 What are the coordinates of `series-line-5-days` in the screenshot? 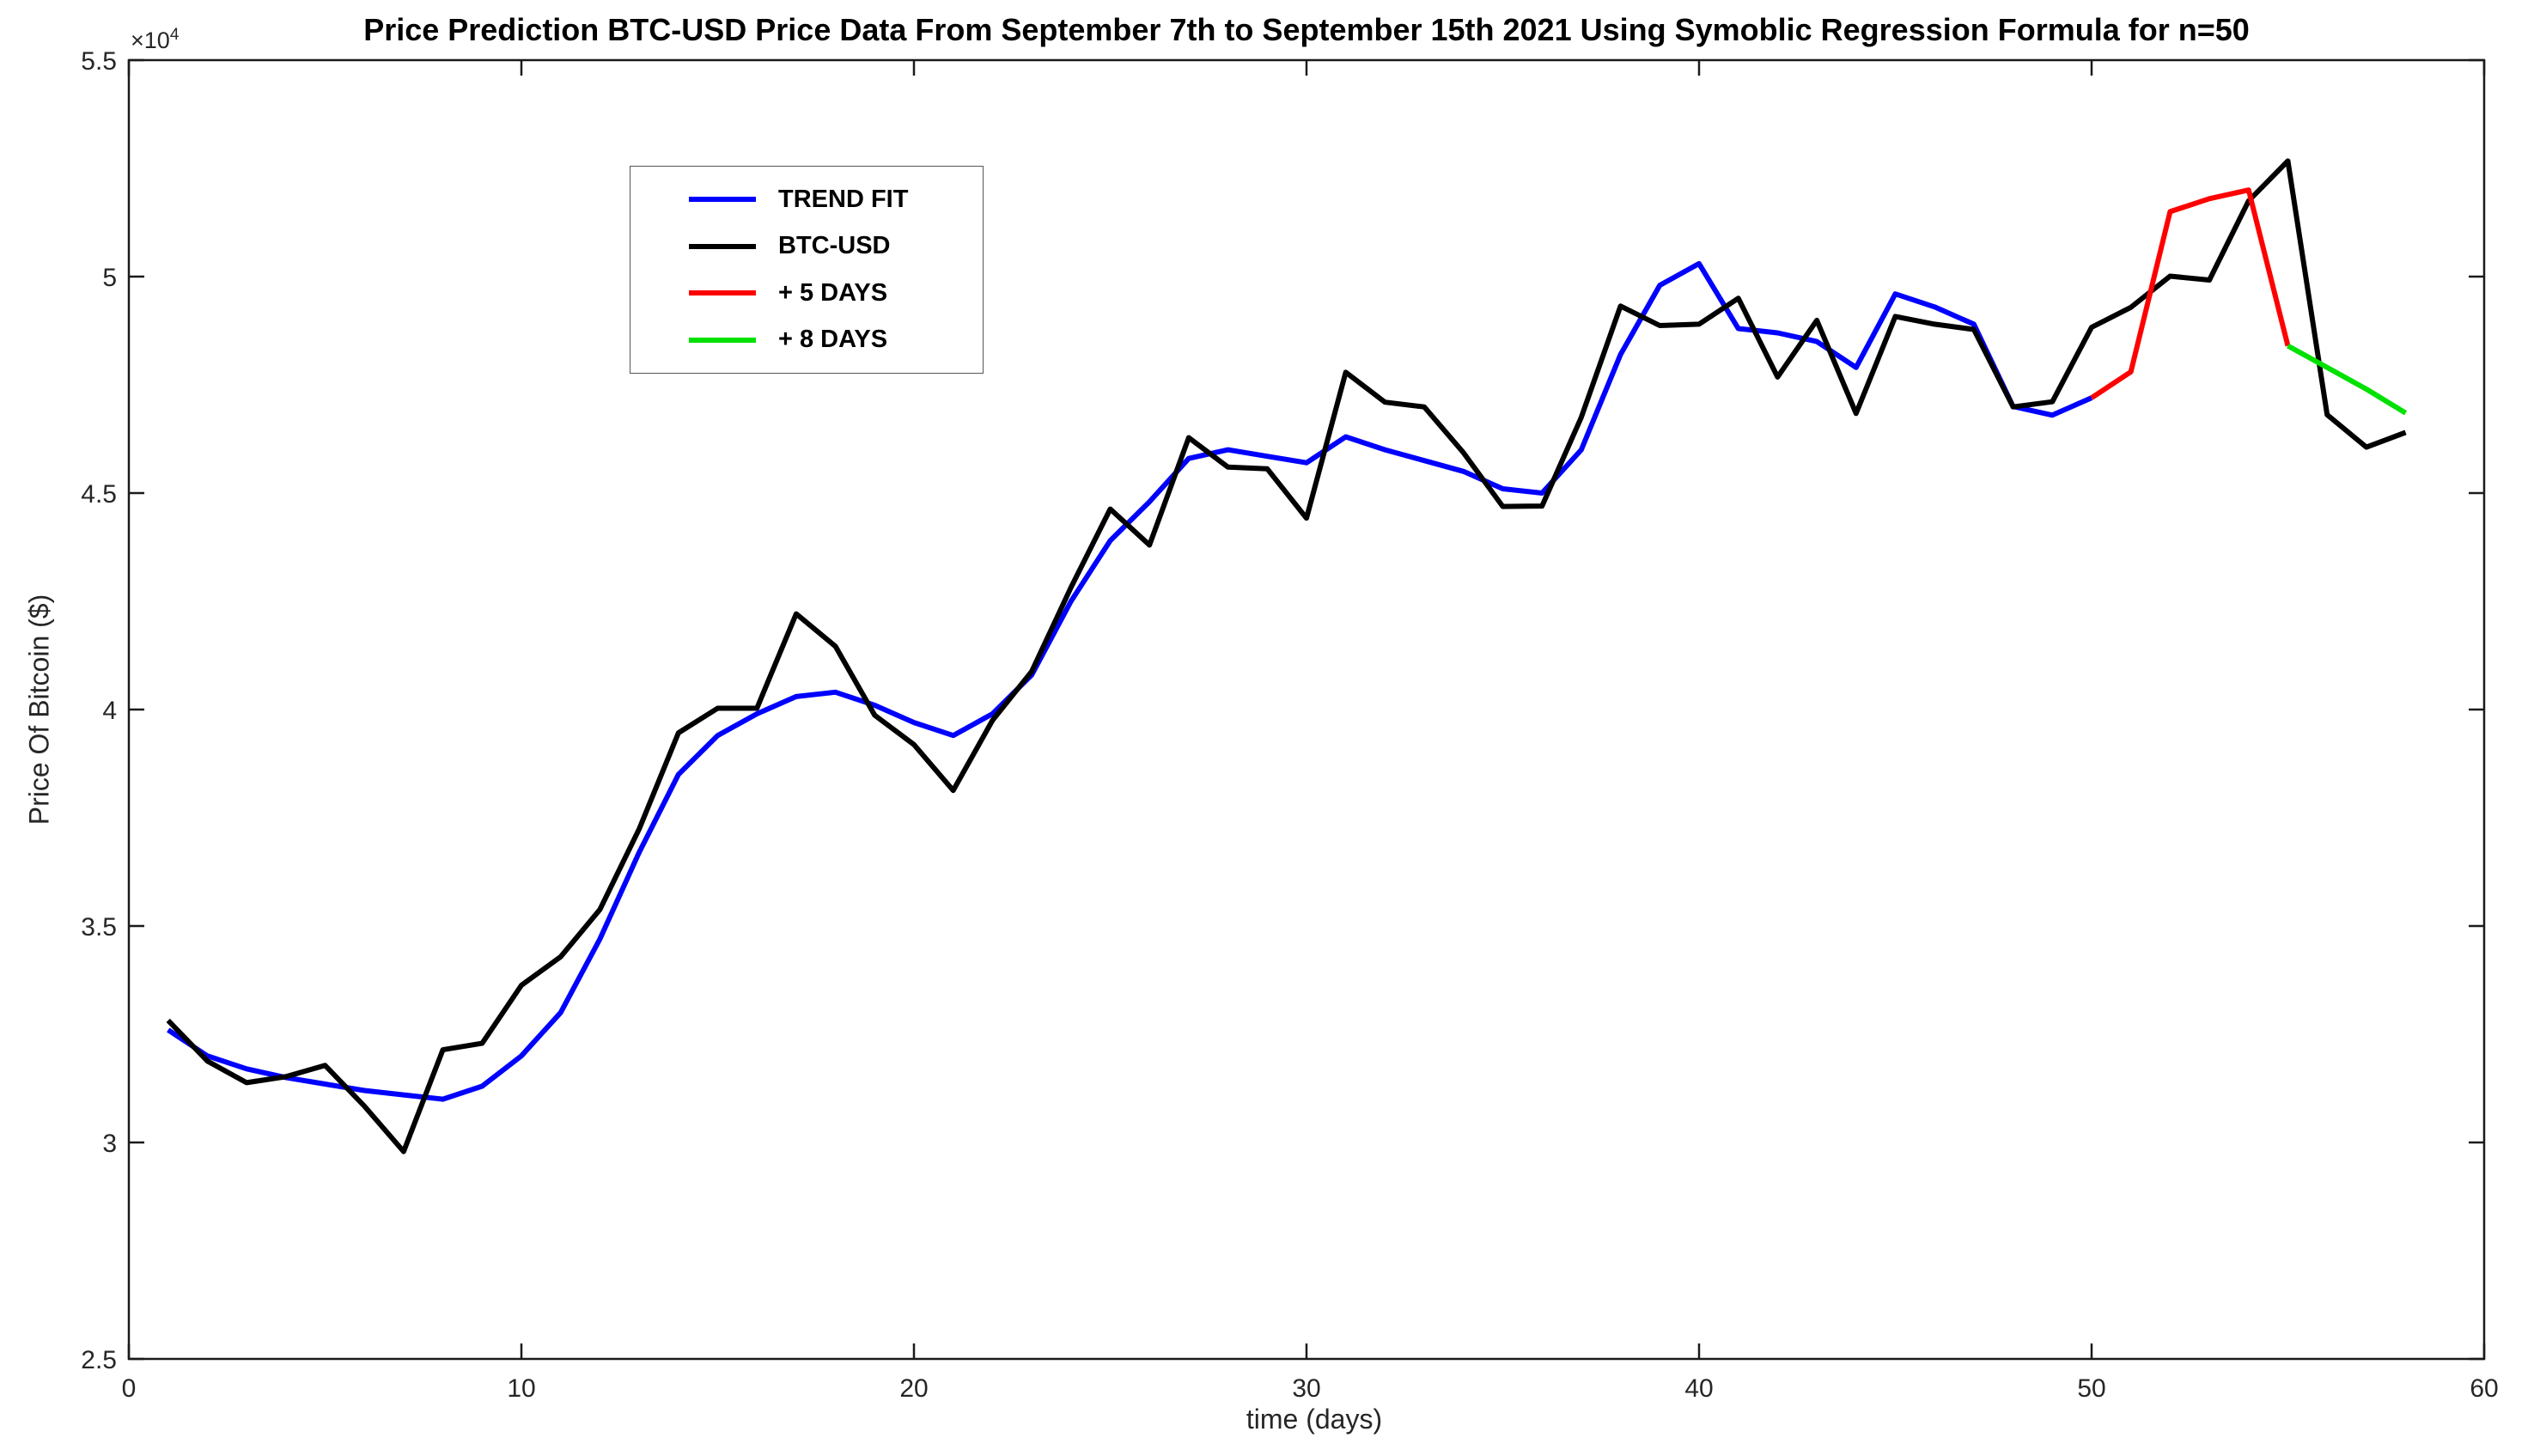 It's located at (2190, 293).